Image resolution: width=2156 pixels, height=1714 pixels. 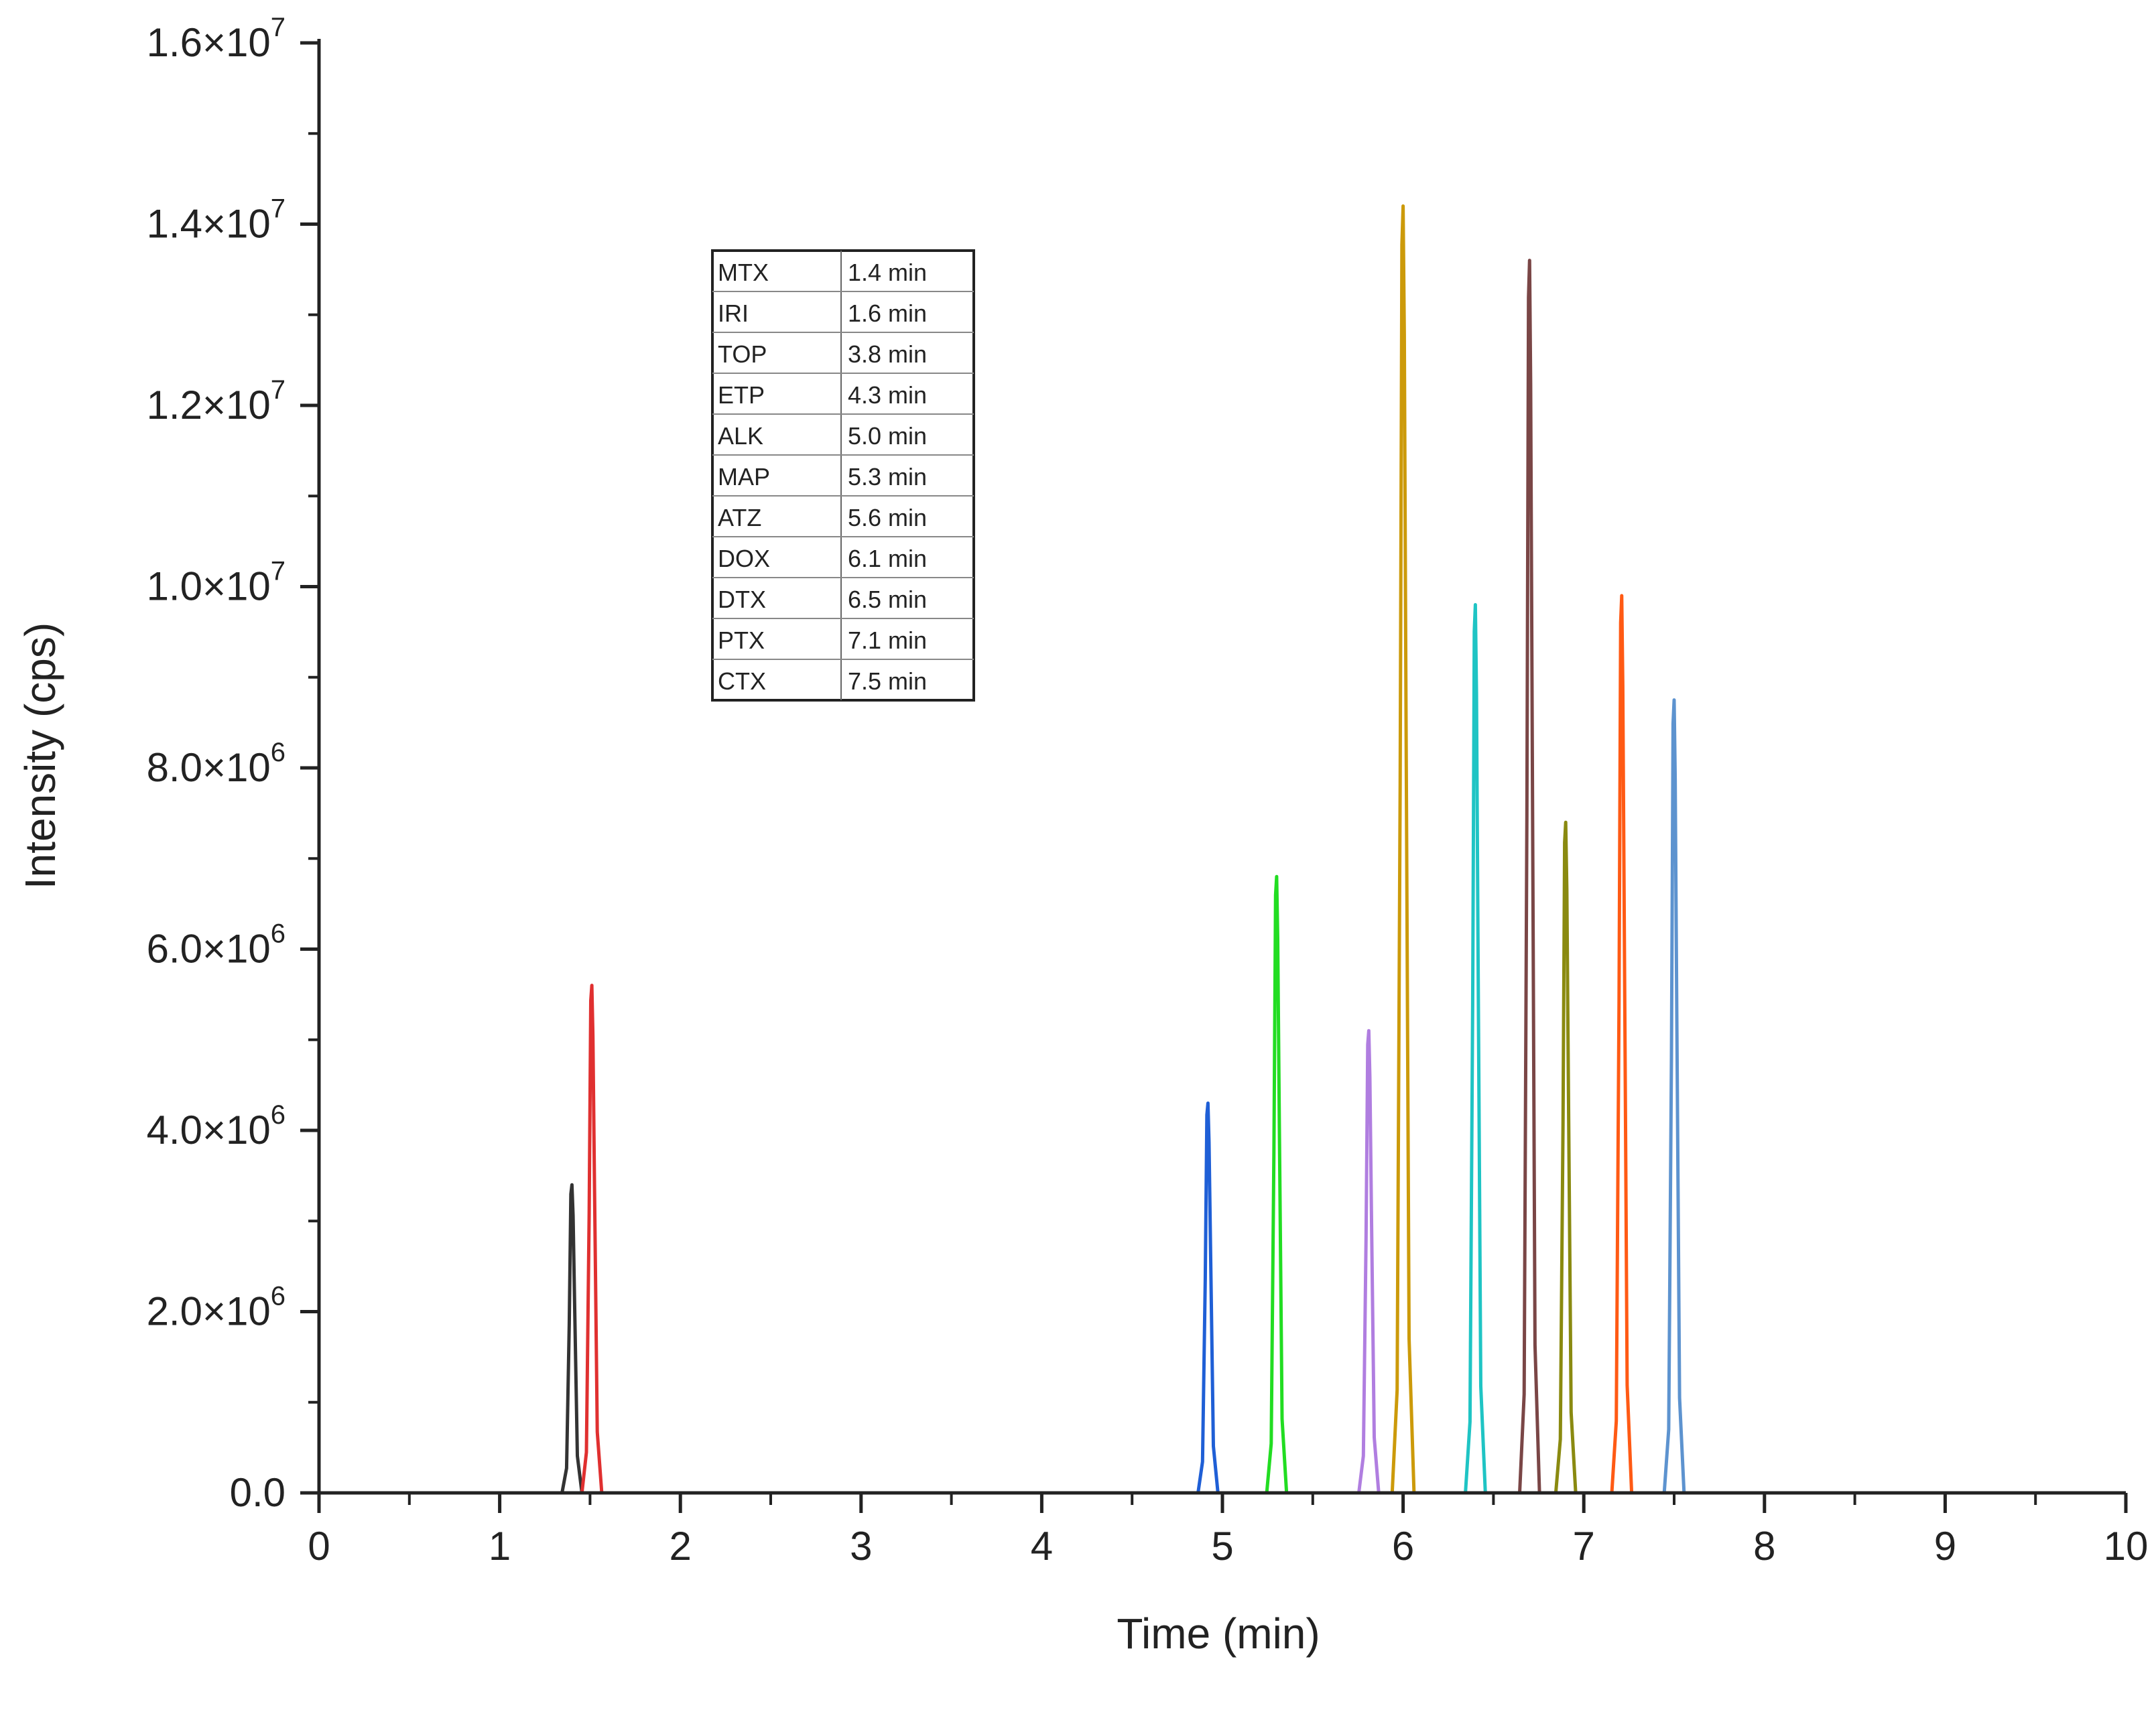 I want to click on y-tick-label: 8.0×10⁶, so click(x=216, y=764).